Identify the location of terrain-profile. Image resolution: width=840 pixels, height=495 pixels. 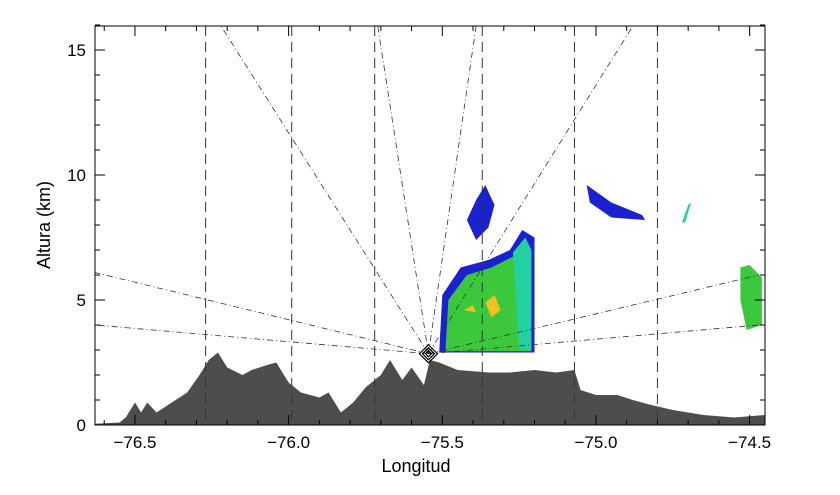
(430, 388).